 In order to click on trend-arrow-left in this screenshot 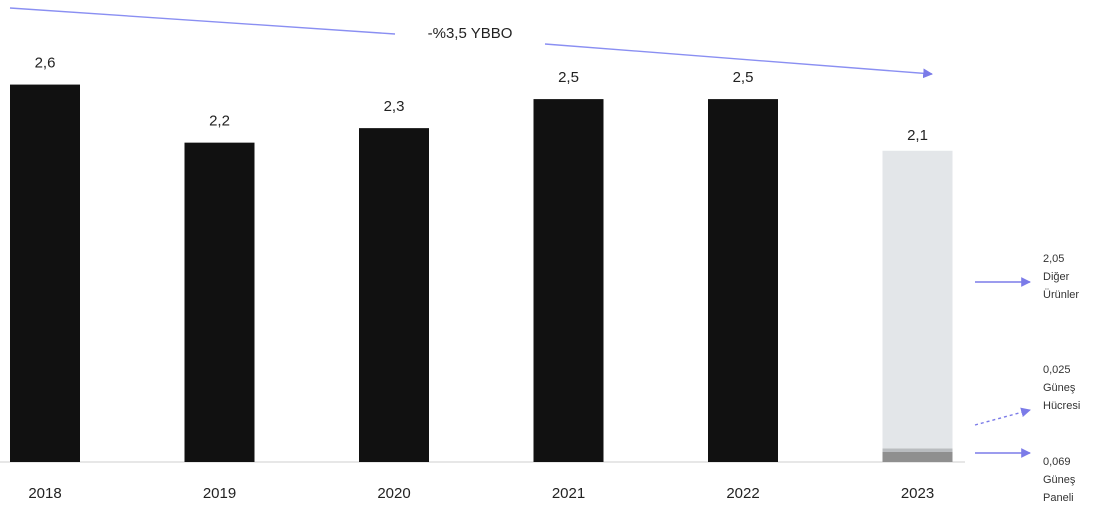, I will do `click(202, 21)`.